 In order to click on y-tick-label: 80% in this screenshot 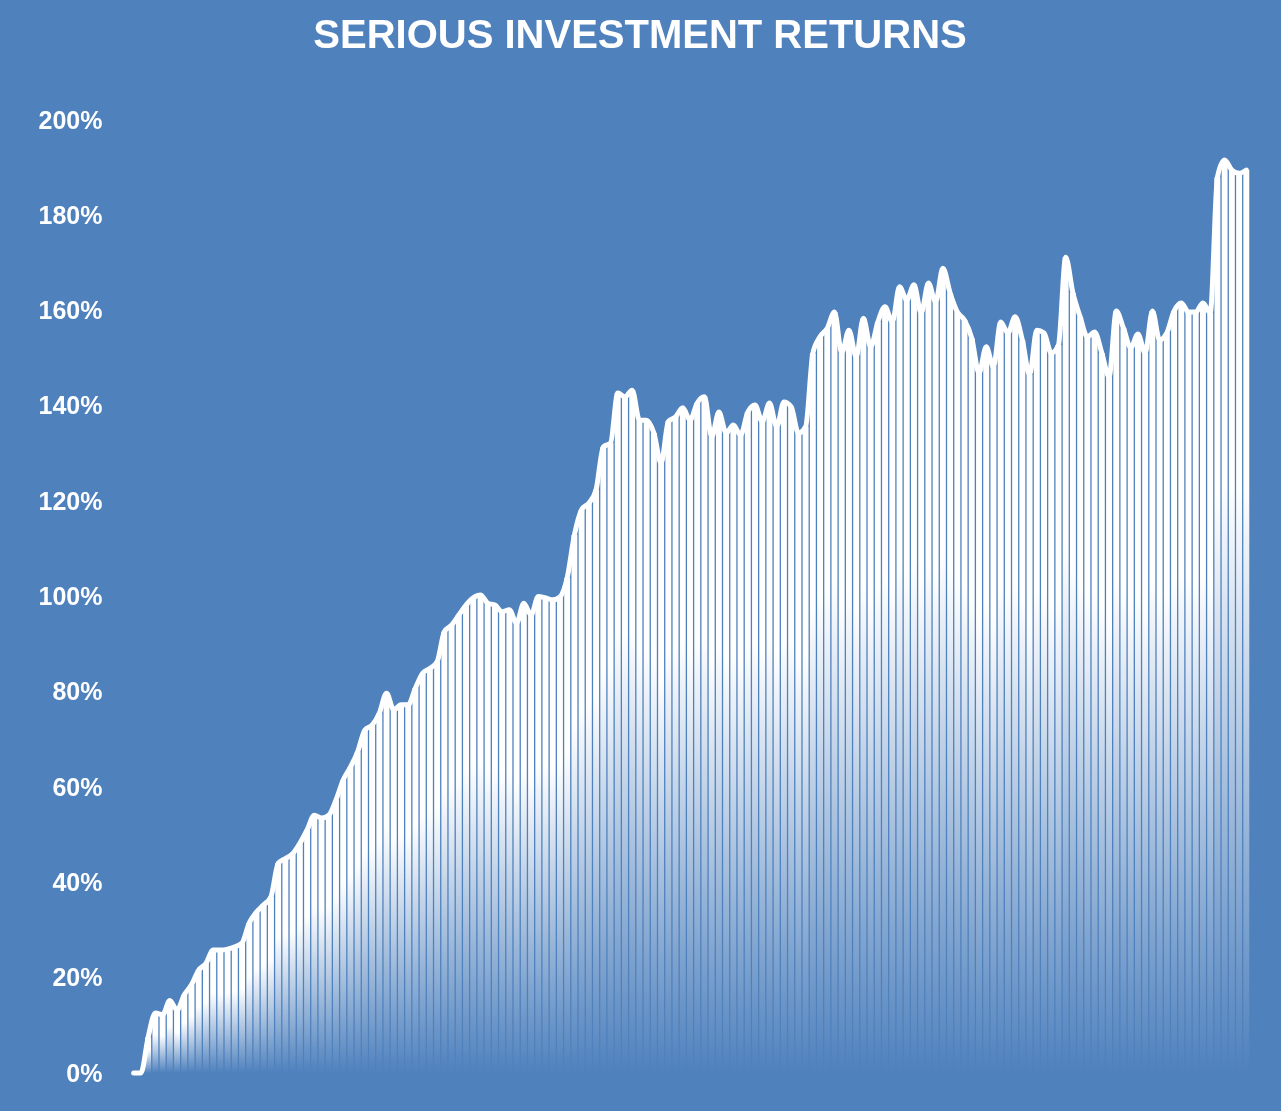, I will do `click(77, 691)`.